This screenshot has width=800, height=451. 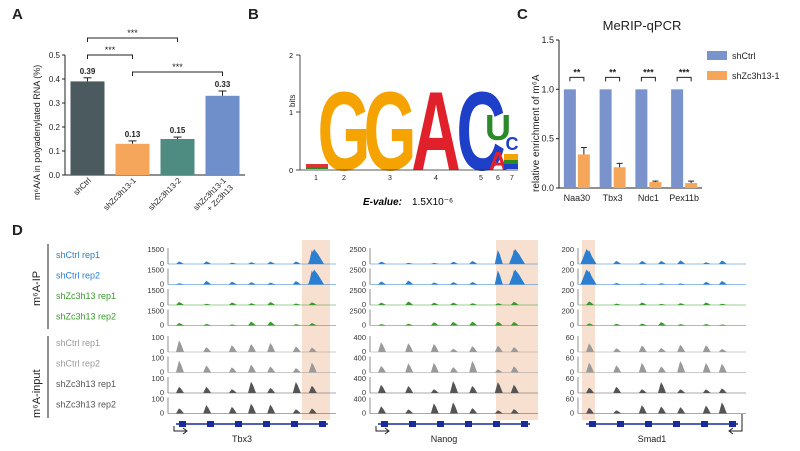 I want to click on track-label: shCtrl rep1, so click(x=78, y=343).